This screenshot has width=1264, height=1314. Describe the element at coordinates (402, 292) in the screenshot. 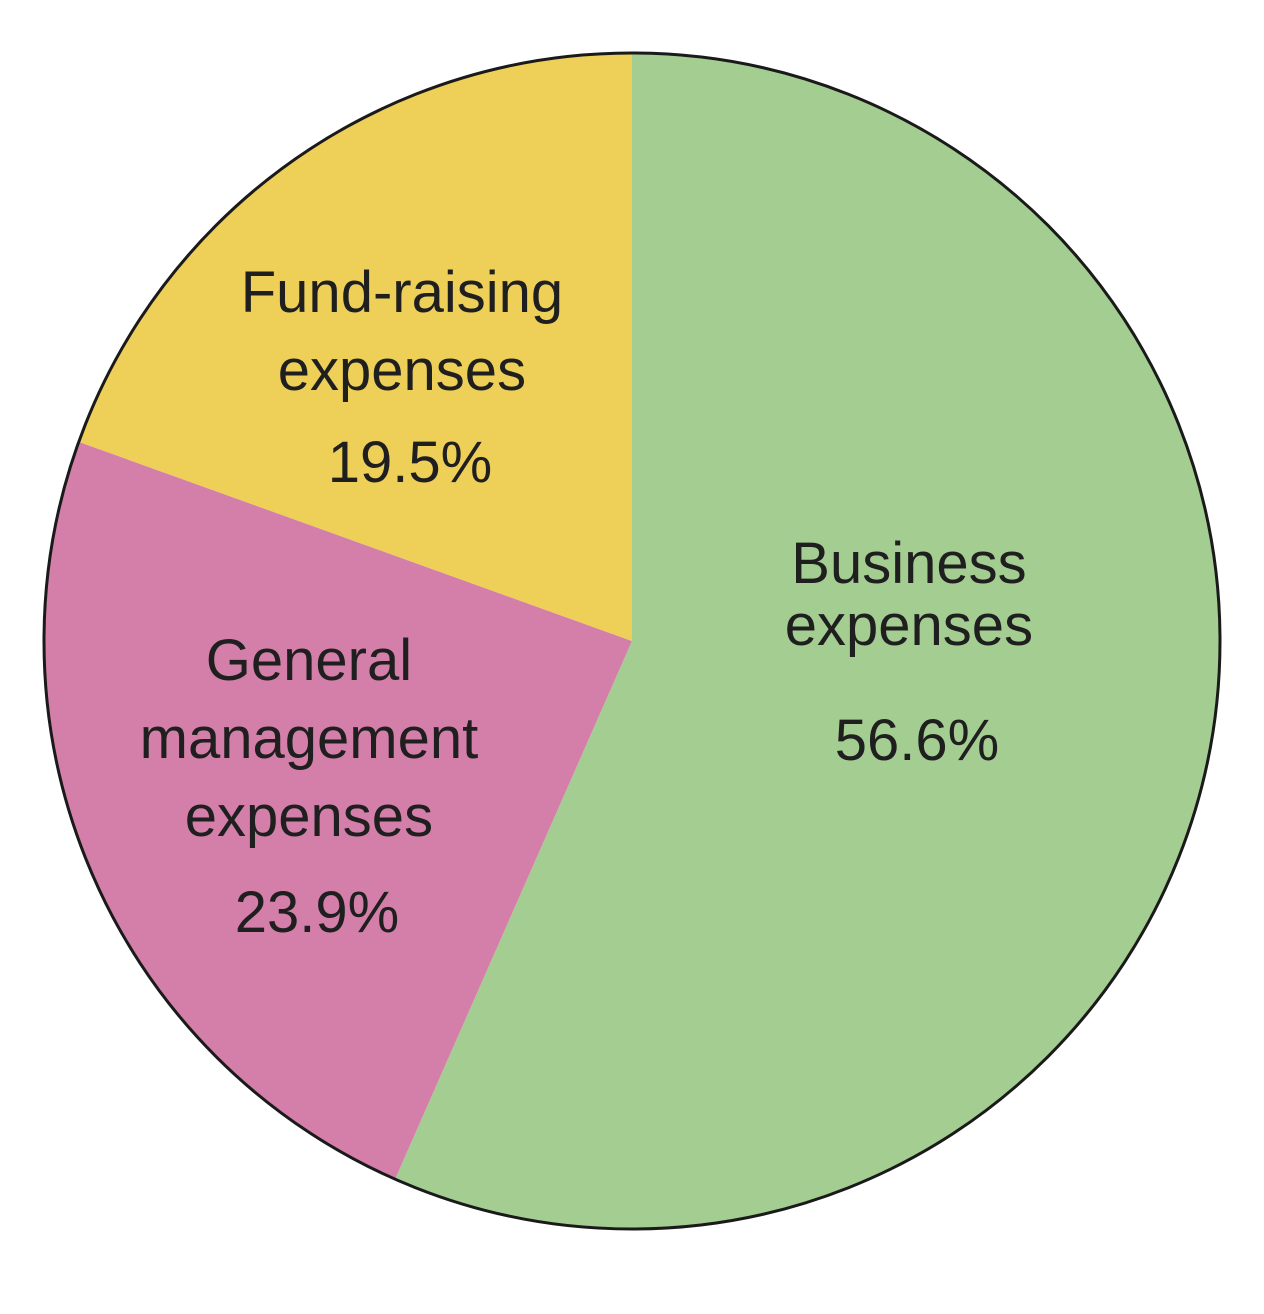

I see `fund-raising-label-line-1: Fund-raising` at that location.